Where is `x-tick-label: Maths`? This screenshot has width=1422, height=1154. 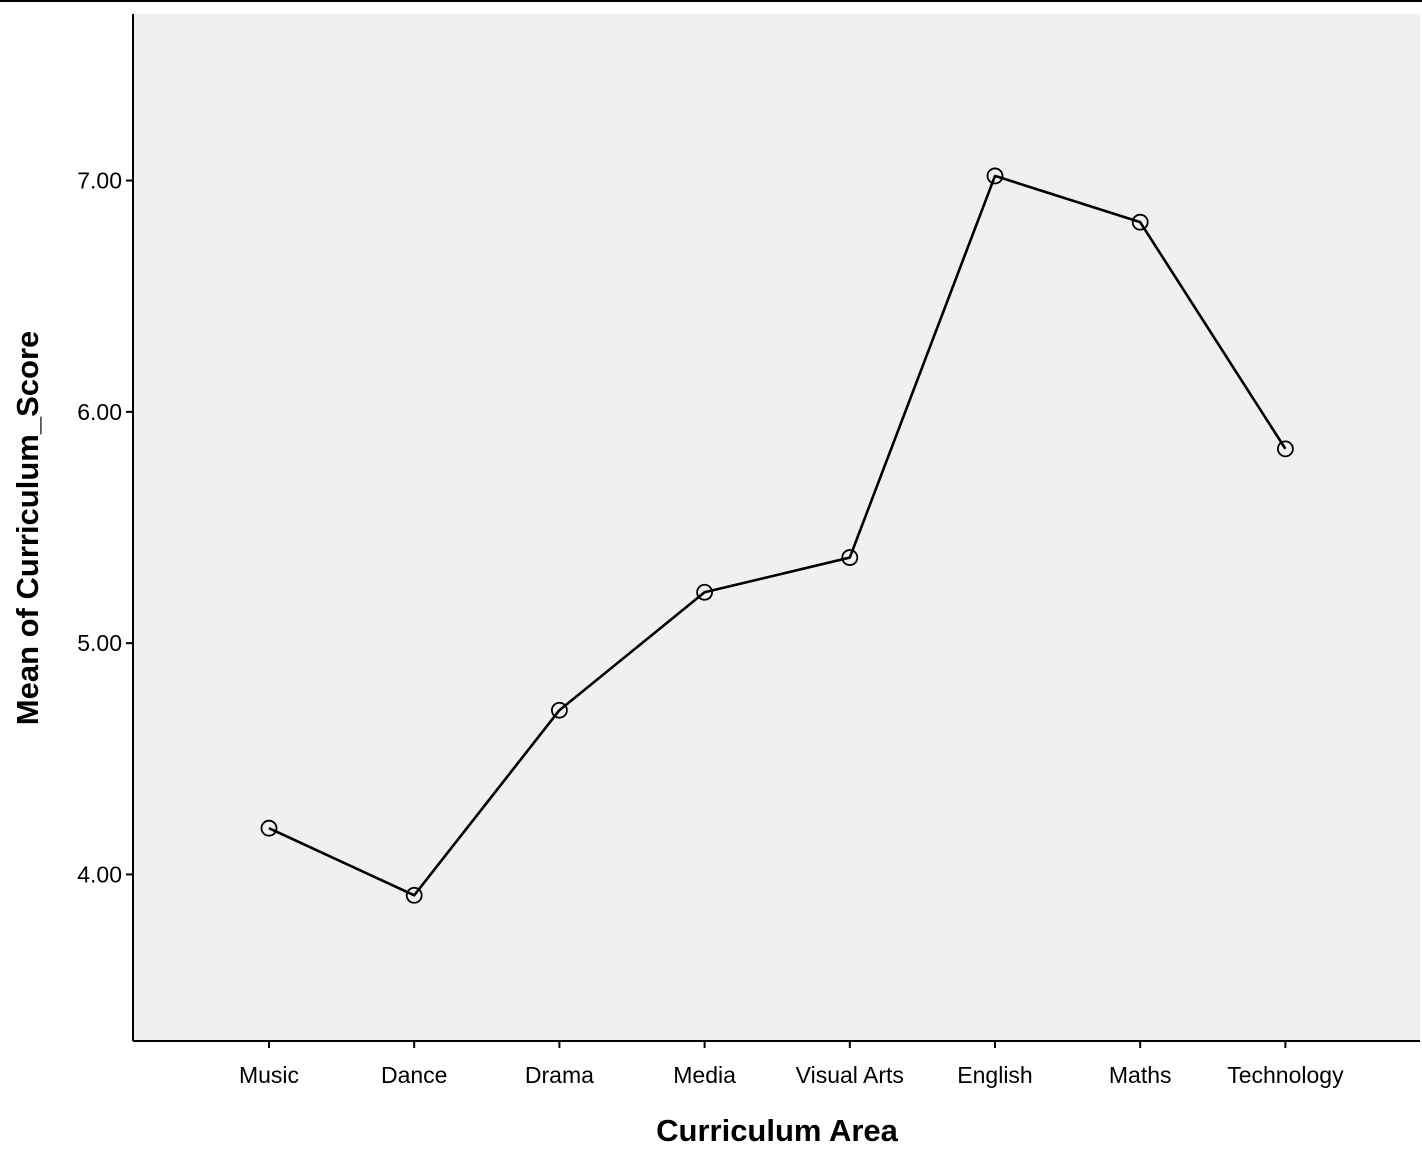 x-tick-label: Maths is located at coordinates (1140, 1075).